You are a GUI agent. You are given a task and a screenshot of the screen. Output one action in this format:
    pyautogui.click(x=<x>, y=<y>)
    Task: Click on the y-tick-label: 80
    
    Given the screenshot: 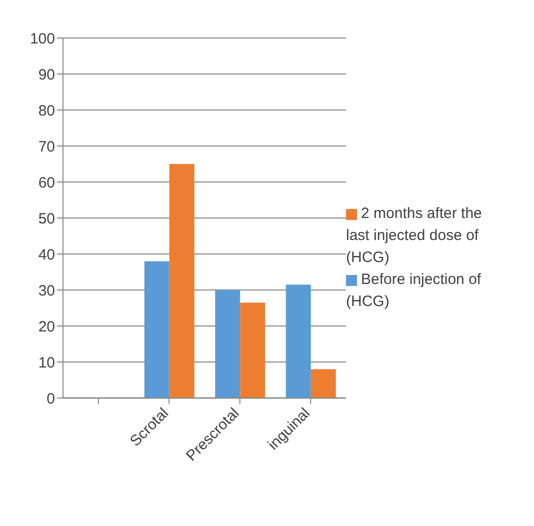 What is the action you would take?
    pyautogui.click(x=46, y=111)
    